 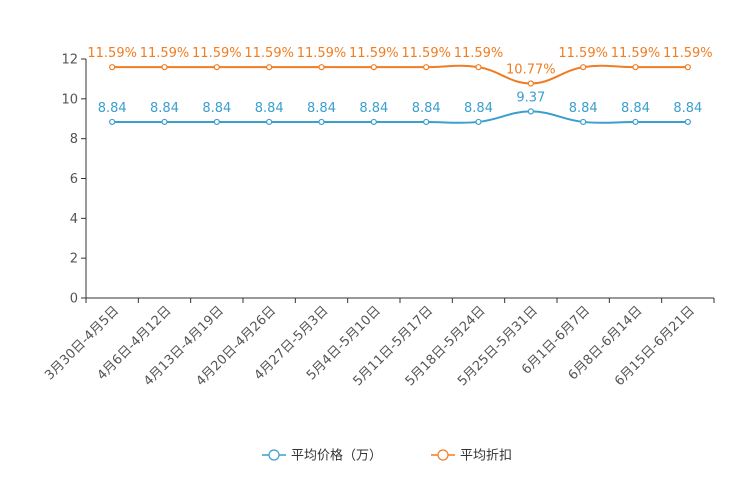 What do you see at coordinates (74, 219) in the screenshot?
I see `y-tick-label: 4` at bounding box center [74, 219].